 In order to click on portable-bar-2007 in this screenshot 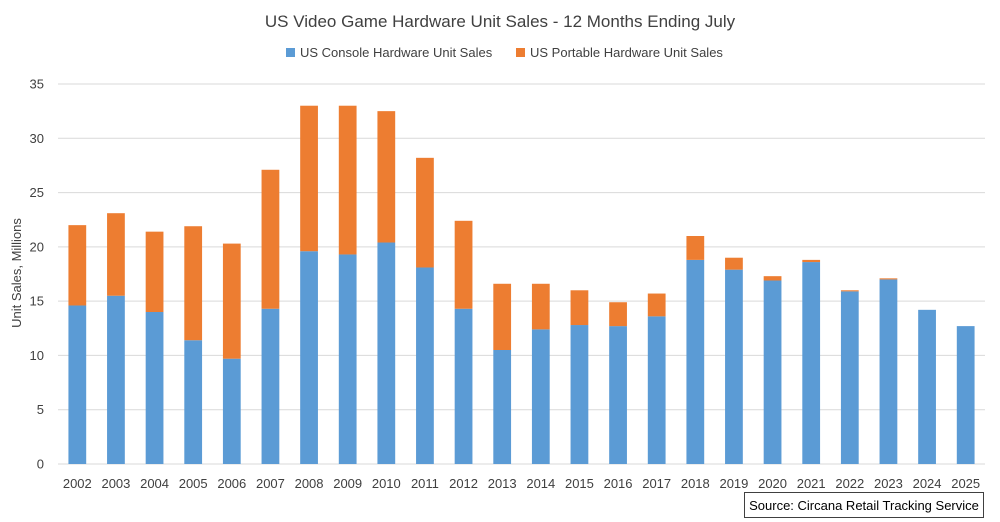, I will do `click(270, 239)`.